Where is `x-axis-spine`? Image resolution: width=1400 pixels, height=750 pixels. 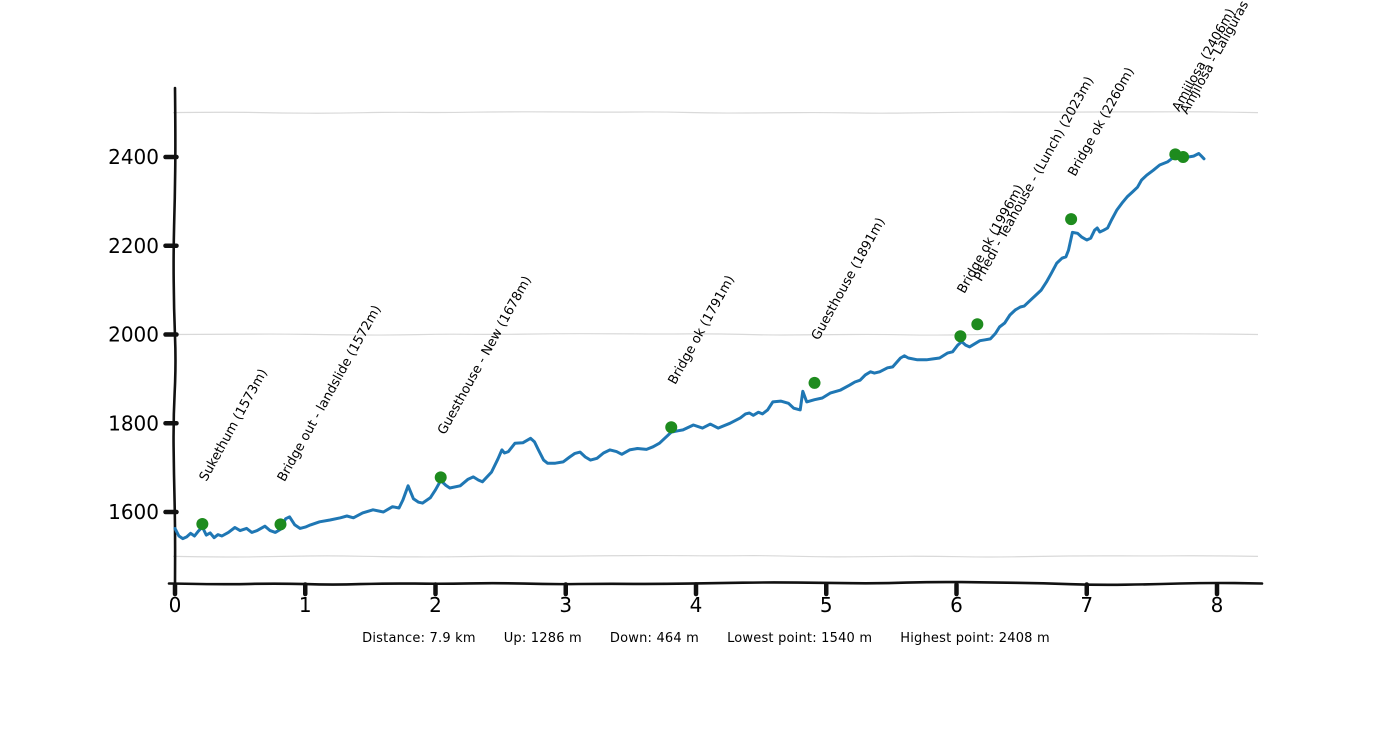
x-axis-spine is located at coordinates (715, 583).